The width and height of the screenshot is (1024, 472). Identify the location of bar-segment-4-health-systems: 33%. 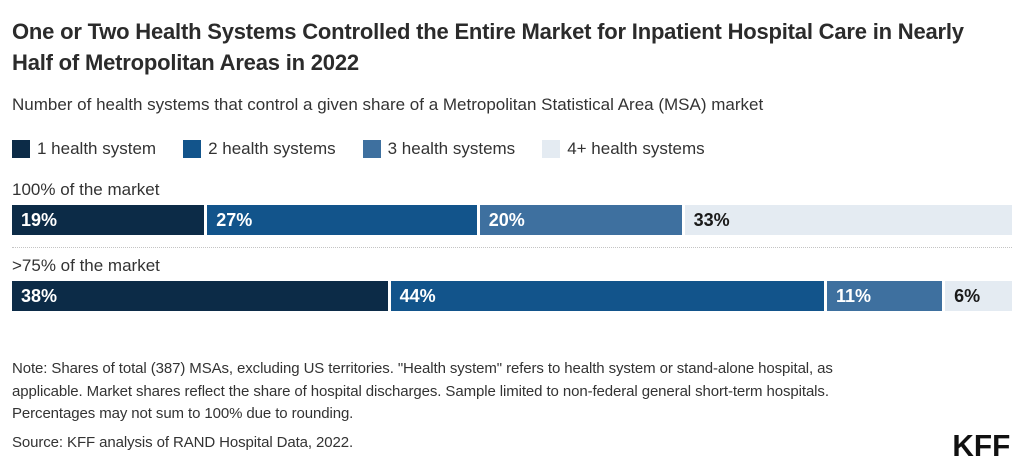
(848, 220).